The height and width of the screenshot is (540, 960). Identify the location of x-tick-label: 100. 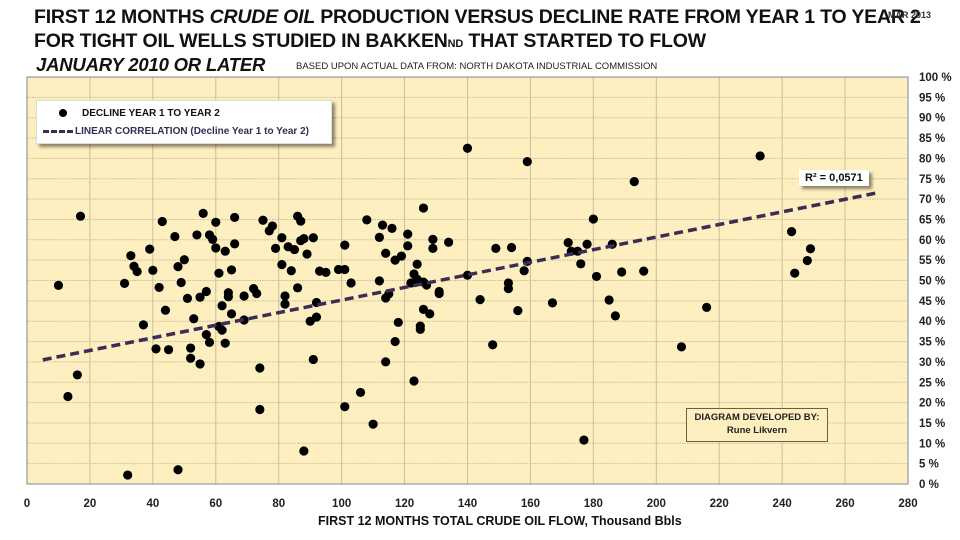
(341, 504).